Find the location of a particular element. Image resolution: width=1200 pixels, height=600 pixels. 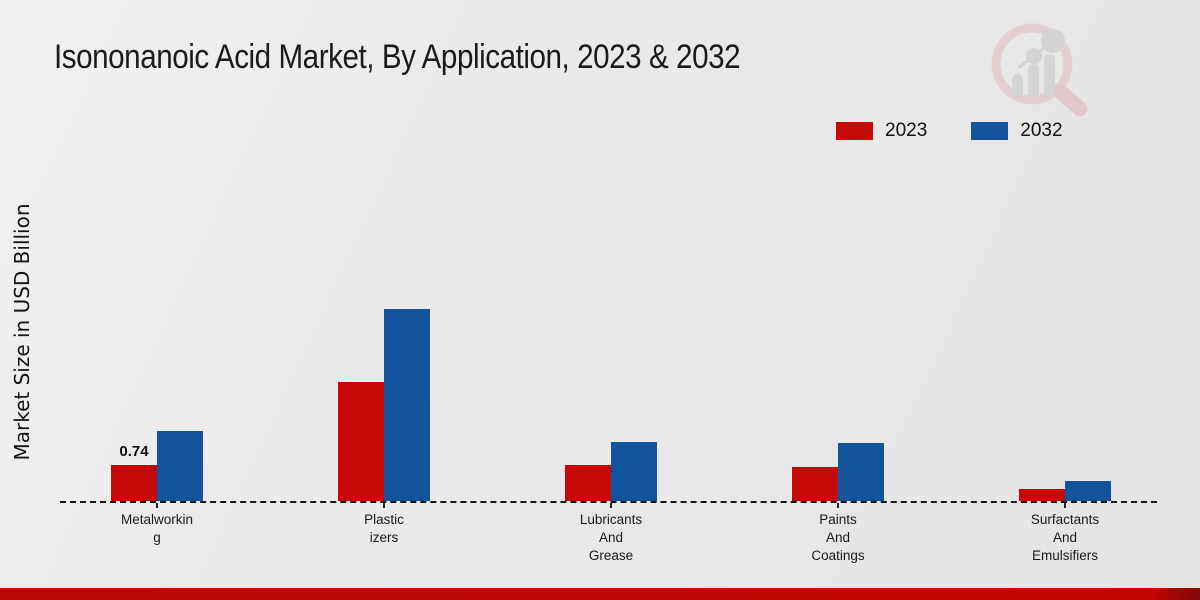

legend-label-2032: 2032 is located at coordinates (1041, 130).